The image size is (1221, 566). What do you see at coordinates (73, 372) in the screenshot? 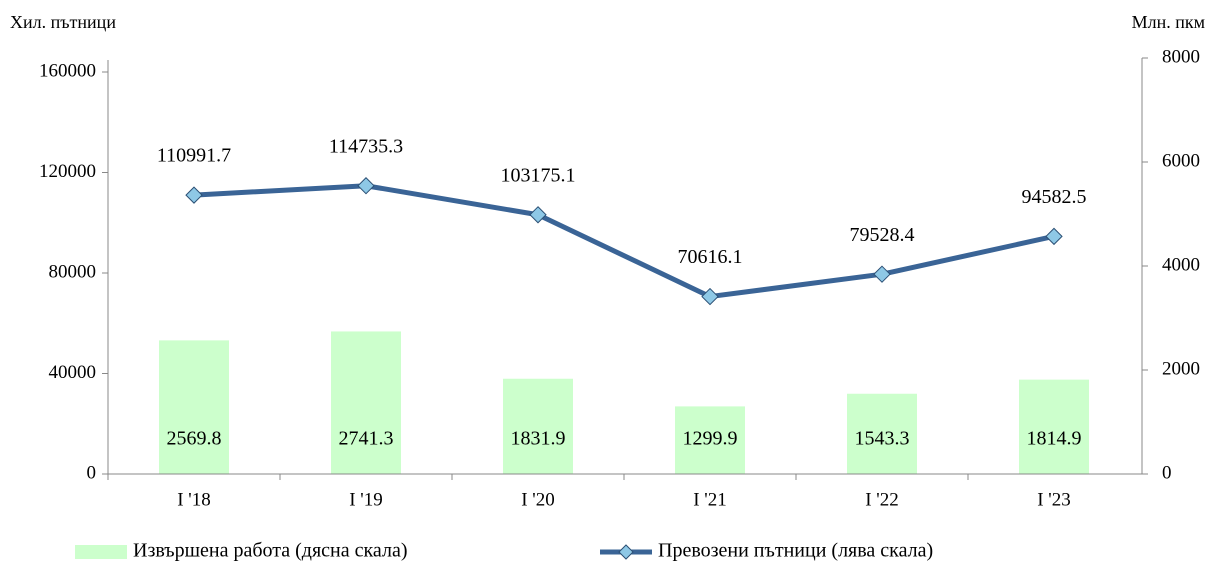
I see `y-tick-label: 40000` at bounding box center [73, 372].